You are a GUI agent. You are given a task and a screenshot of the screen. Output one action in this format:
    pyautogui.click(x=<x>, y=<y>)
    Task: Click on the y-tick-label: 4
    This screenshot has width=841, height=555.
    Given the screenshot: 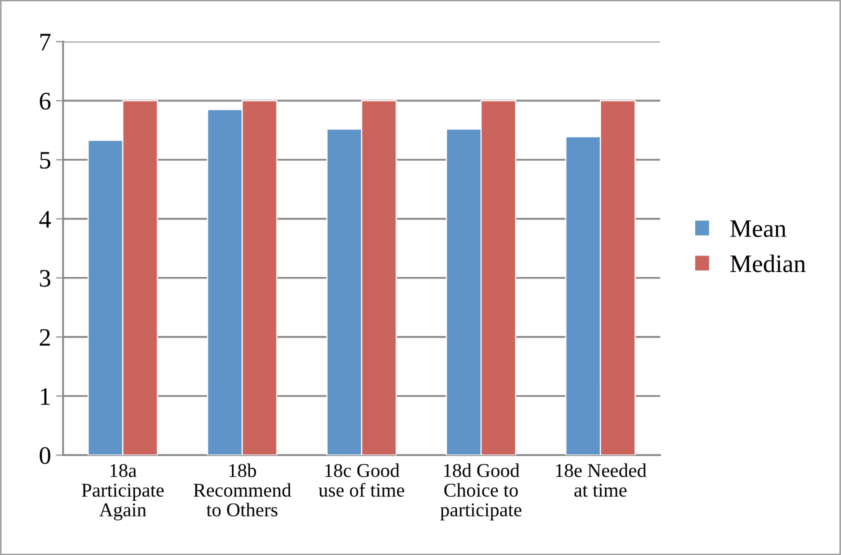 What is the action you would take?
    pyautogui.click(x=45, y=219)
    